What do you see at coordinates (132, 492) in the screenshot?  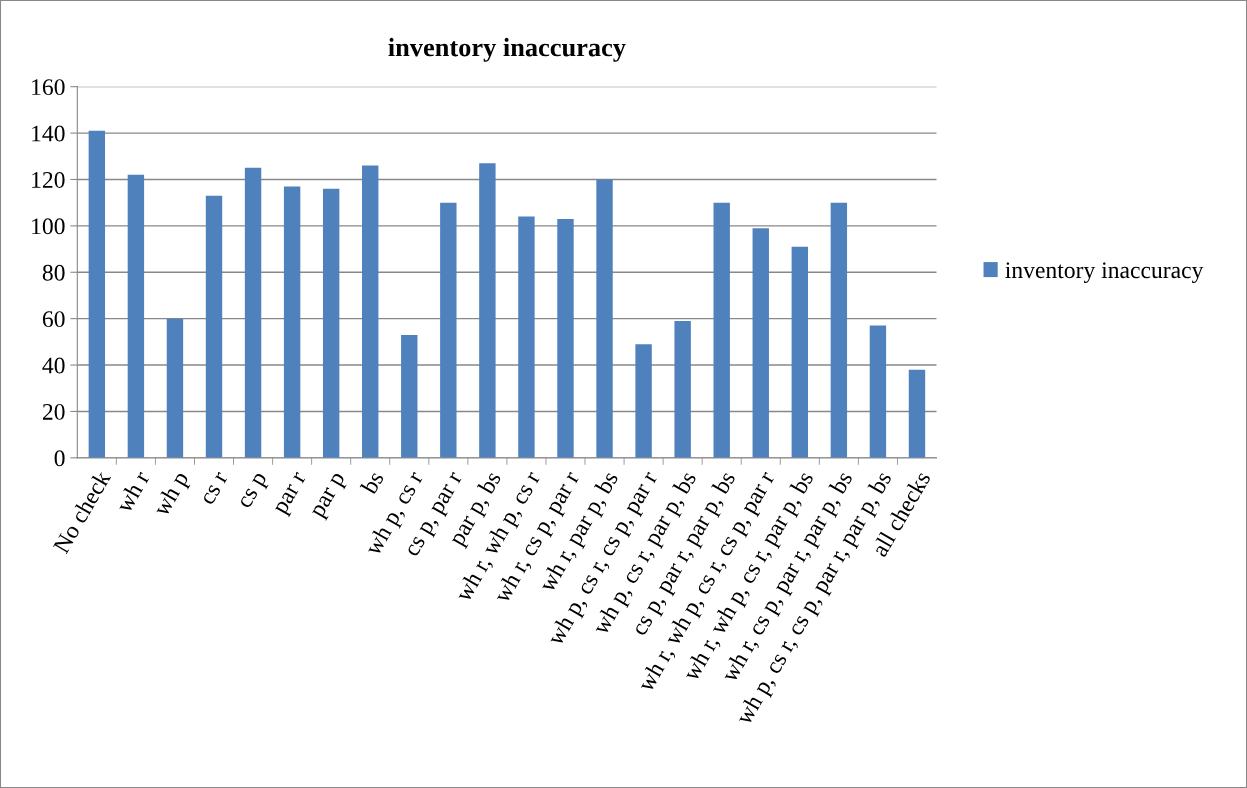 I see `x-tick-label: wh r` at bounding box center [132, 492].